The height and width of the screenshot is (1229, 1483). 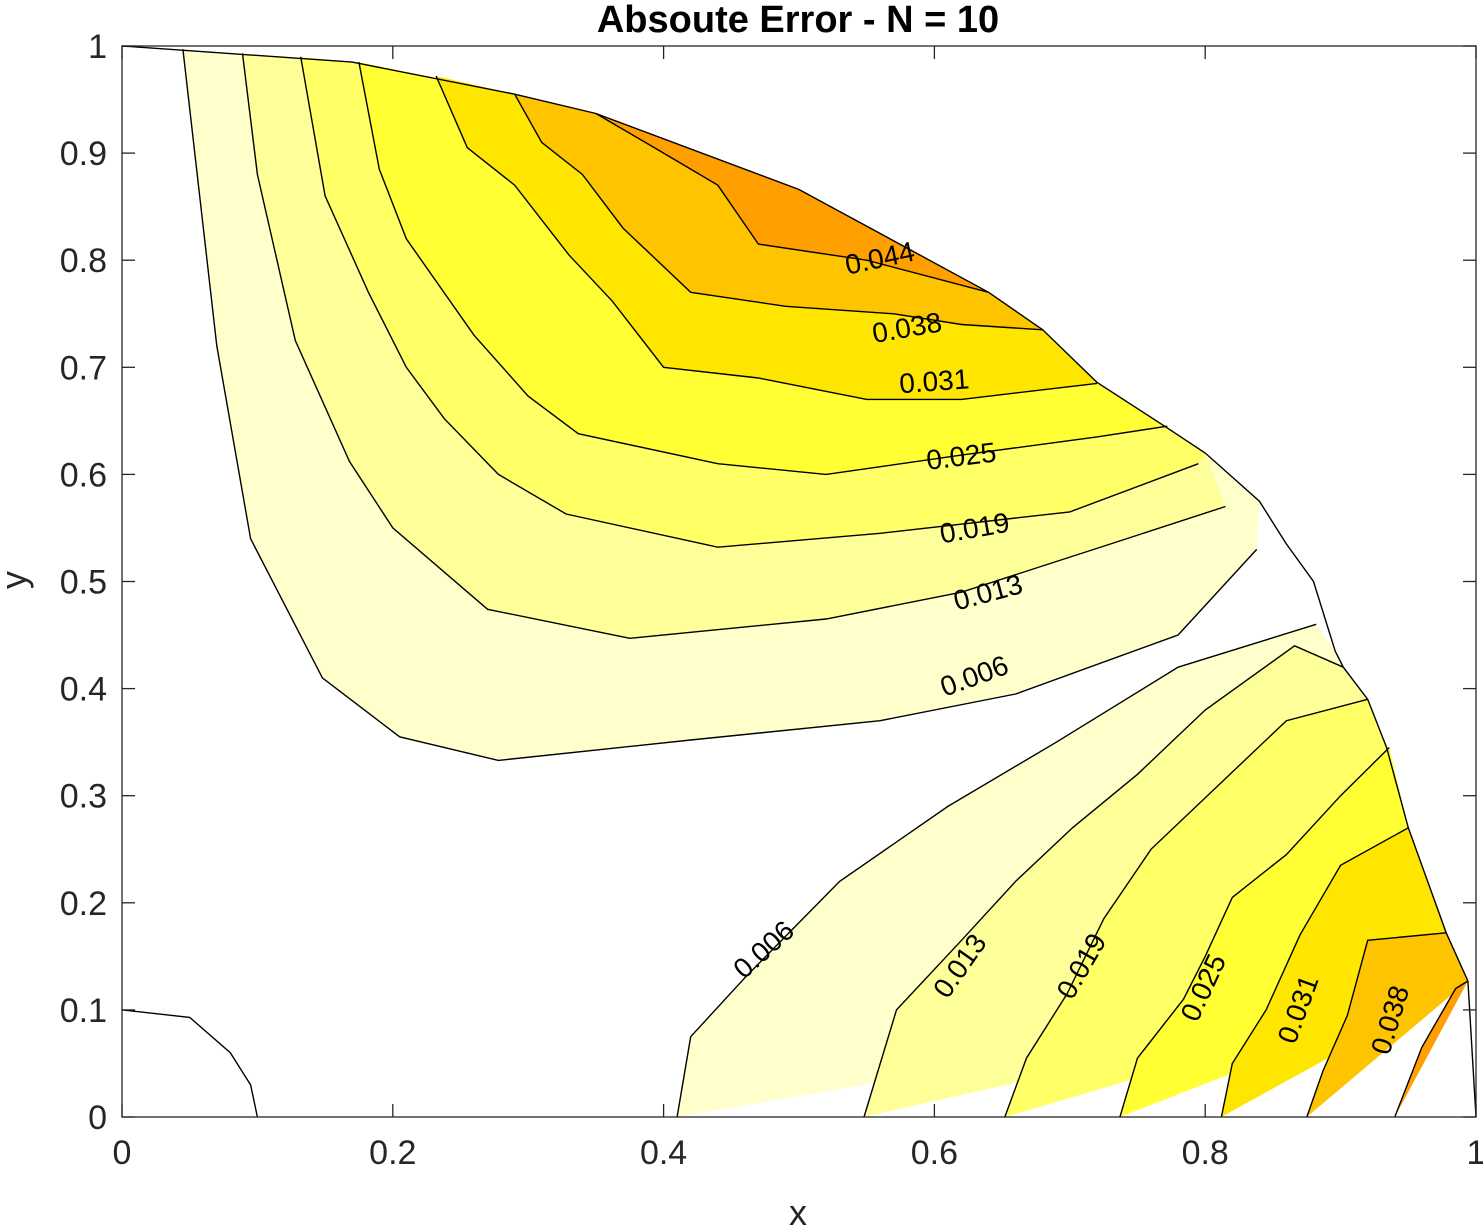 What do you see at coordinates (1475, 1153) in the screenshot?
I see `x-tick-label: 1` at bounding box center [1475, 1153].